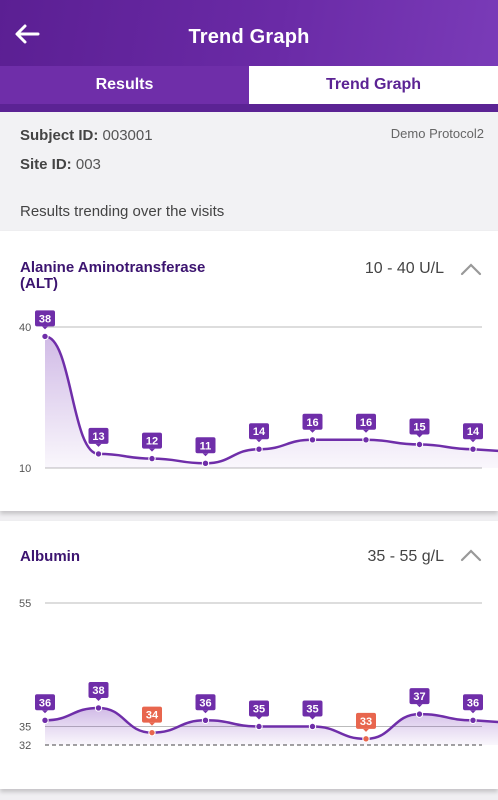  I want to click on test-name: Alanine Aminotransferase (ALT), so click(112, 276).